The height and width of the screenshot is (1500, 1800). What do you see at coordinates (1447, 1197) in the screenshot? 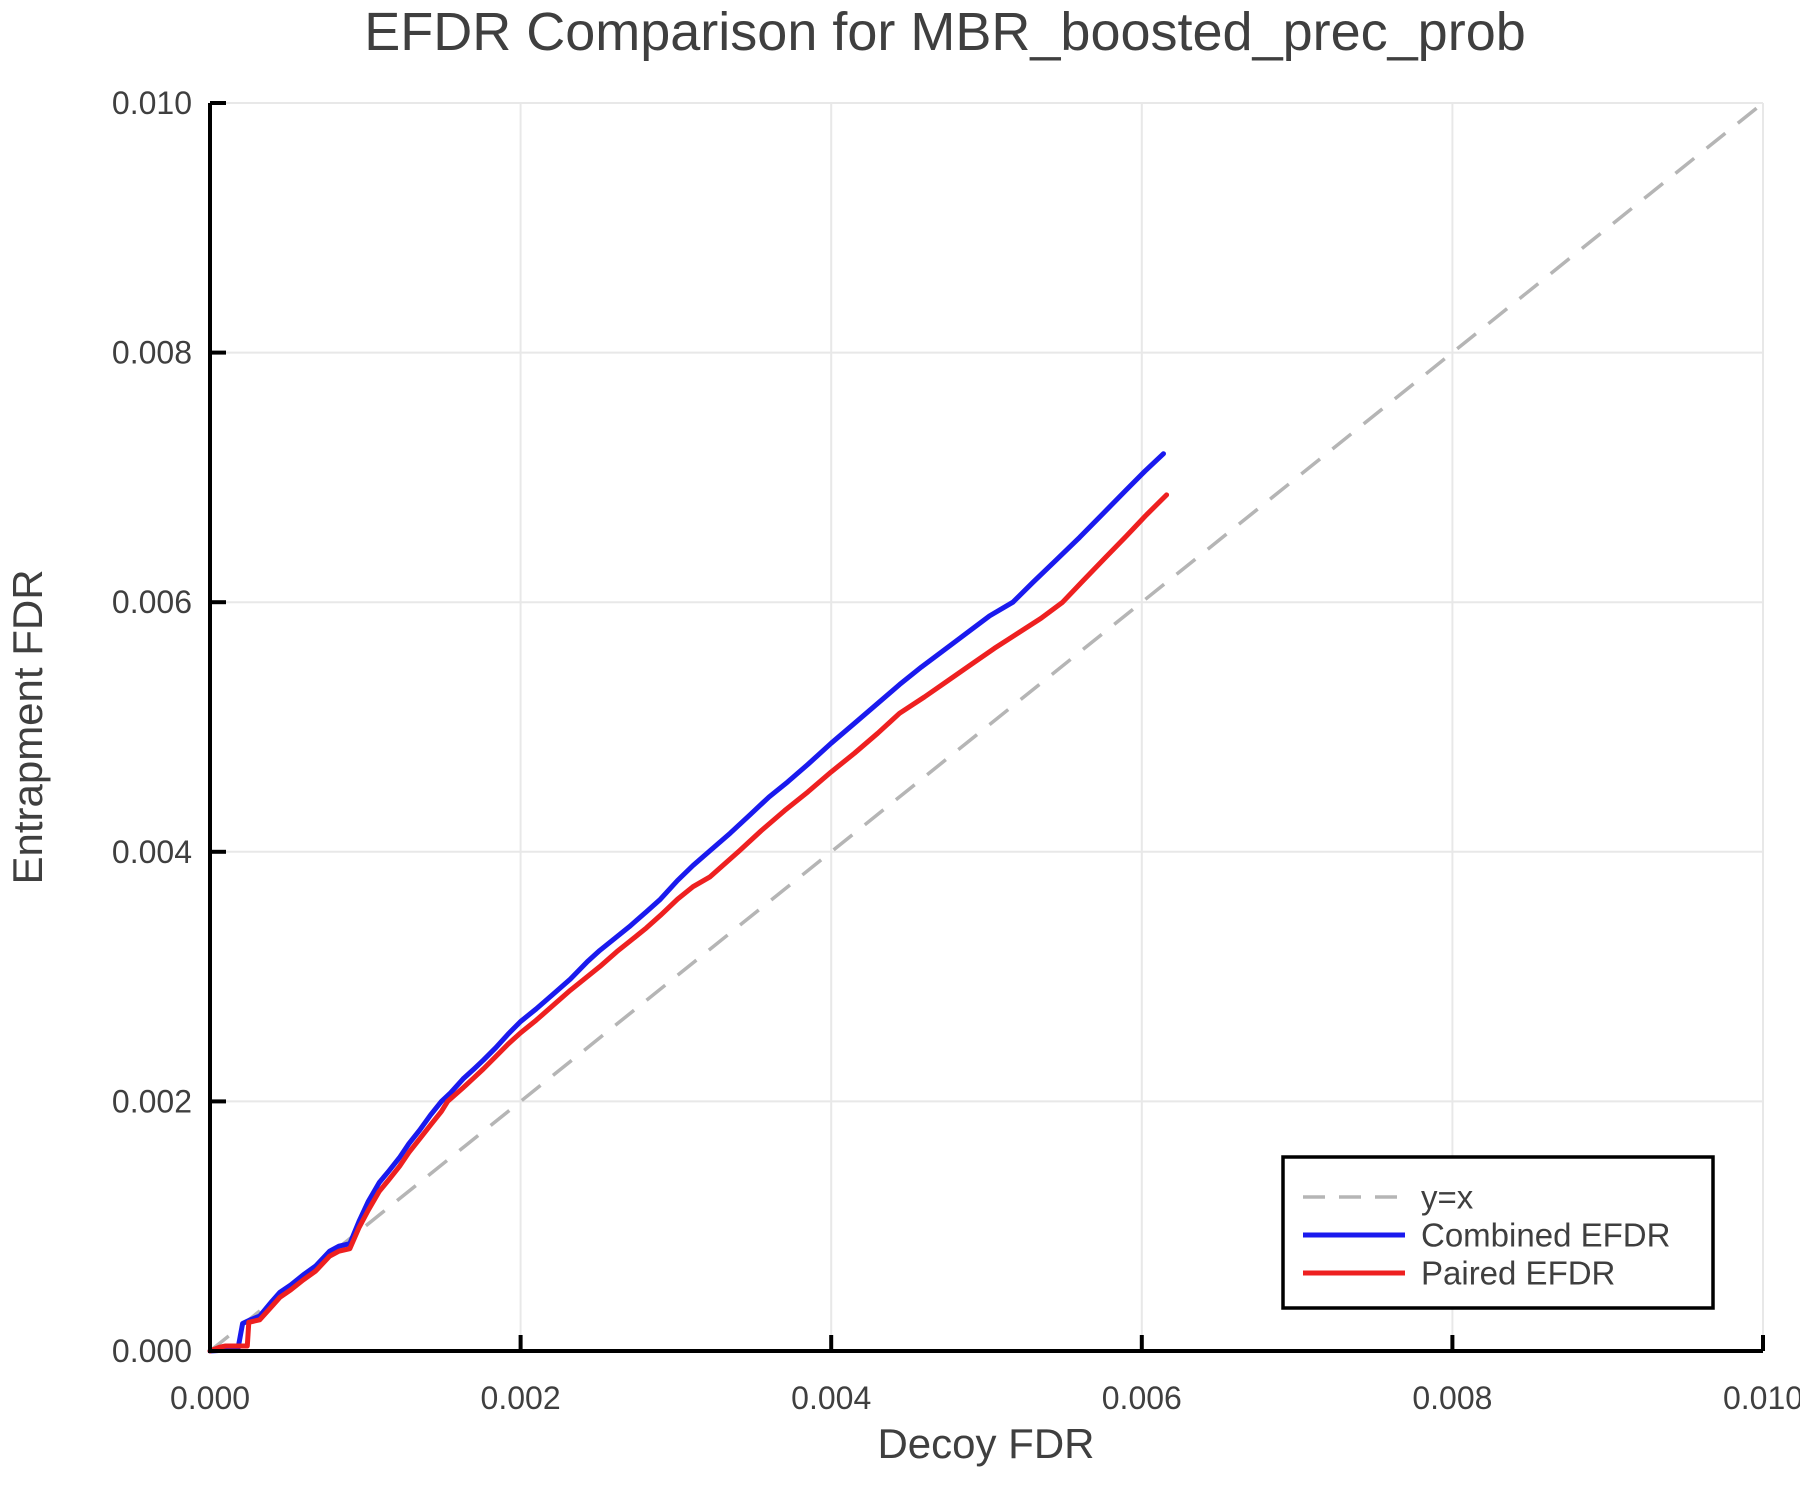
I see `legend-label-identity: y=x` at bounding box center [1447, 1197].